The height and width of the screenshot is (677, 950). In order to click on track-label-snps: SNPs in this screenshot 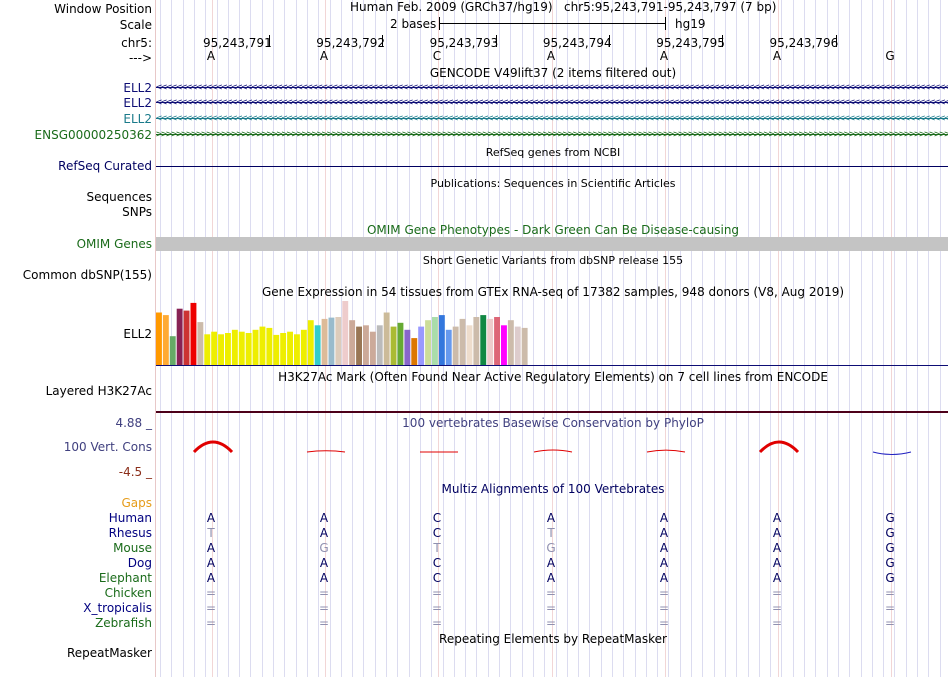, I will do `click(137, 212)`.